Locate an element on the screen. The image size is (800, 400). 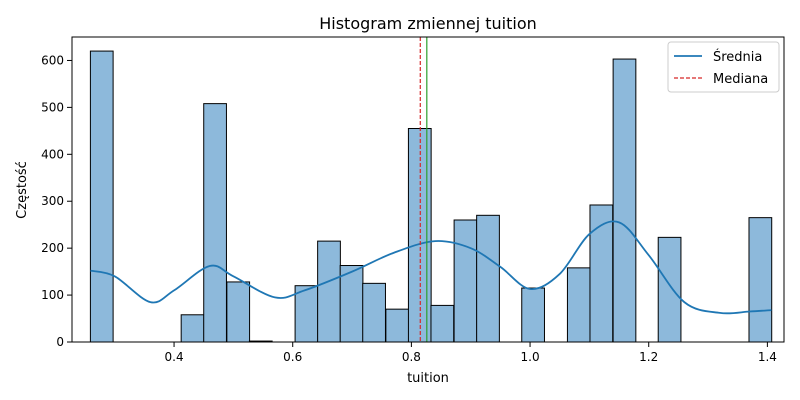
y-tick-label: 400 is located at coordinates (52, 154).